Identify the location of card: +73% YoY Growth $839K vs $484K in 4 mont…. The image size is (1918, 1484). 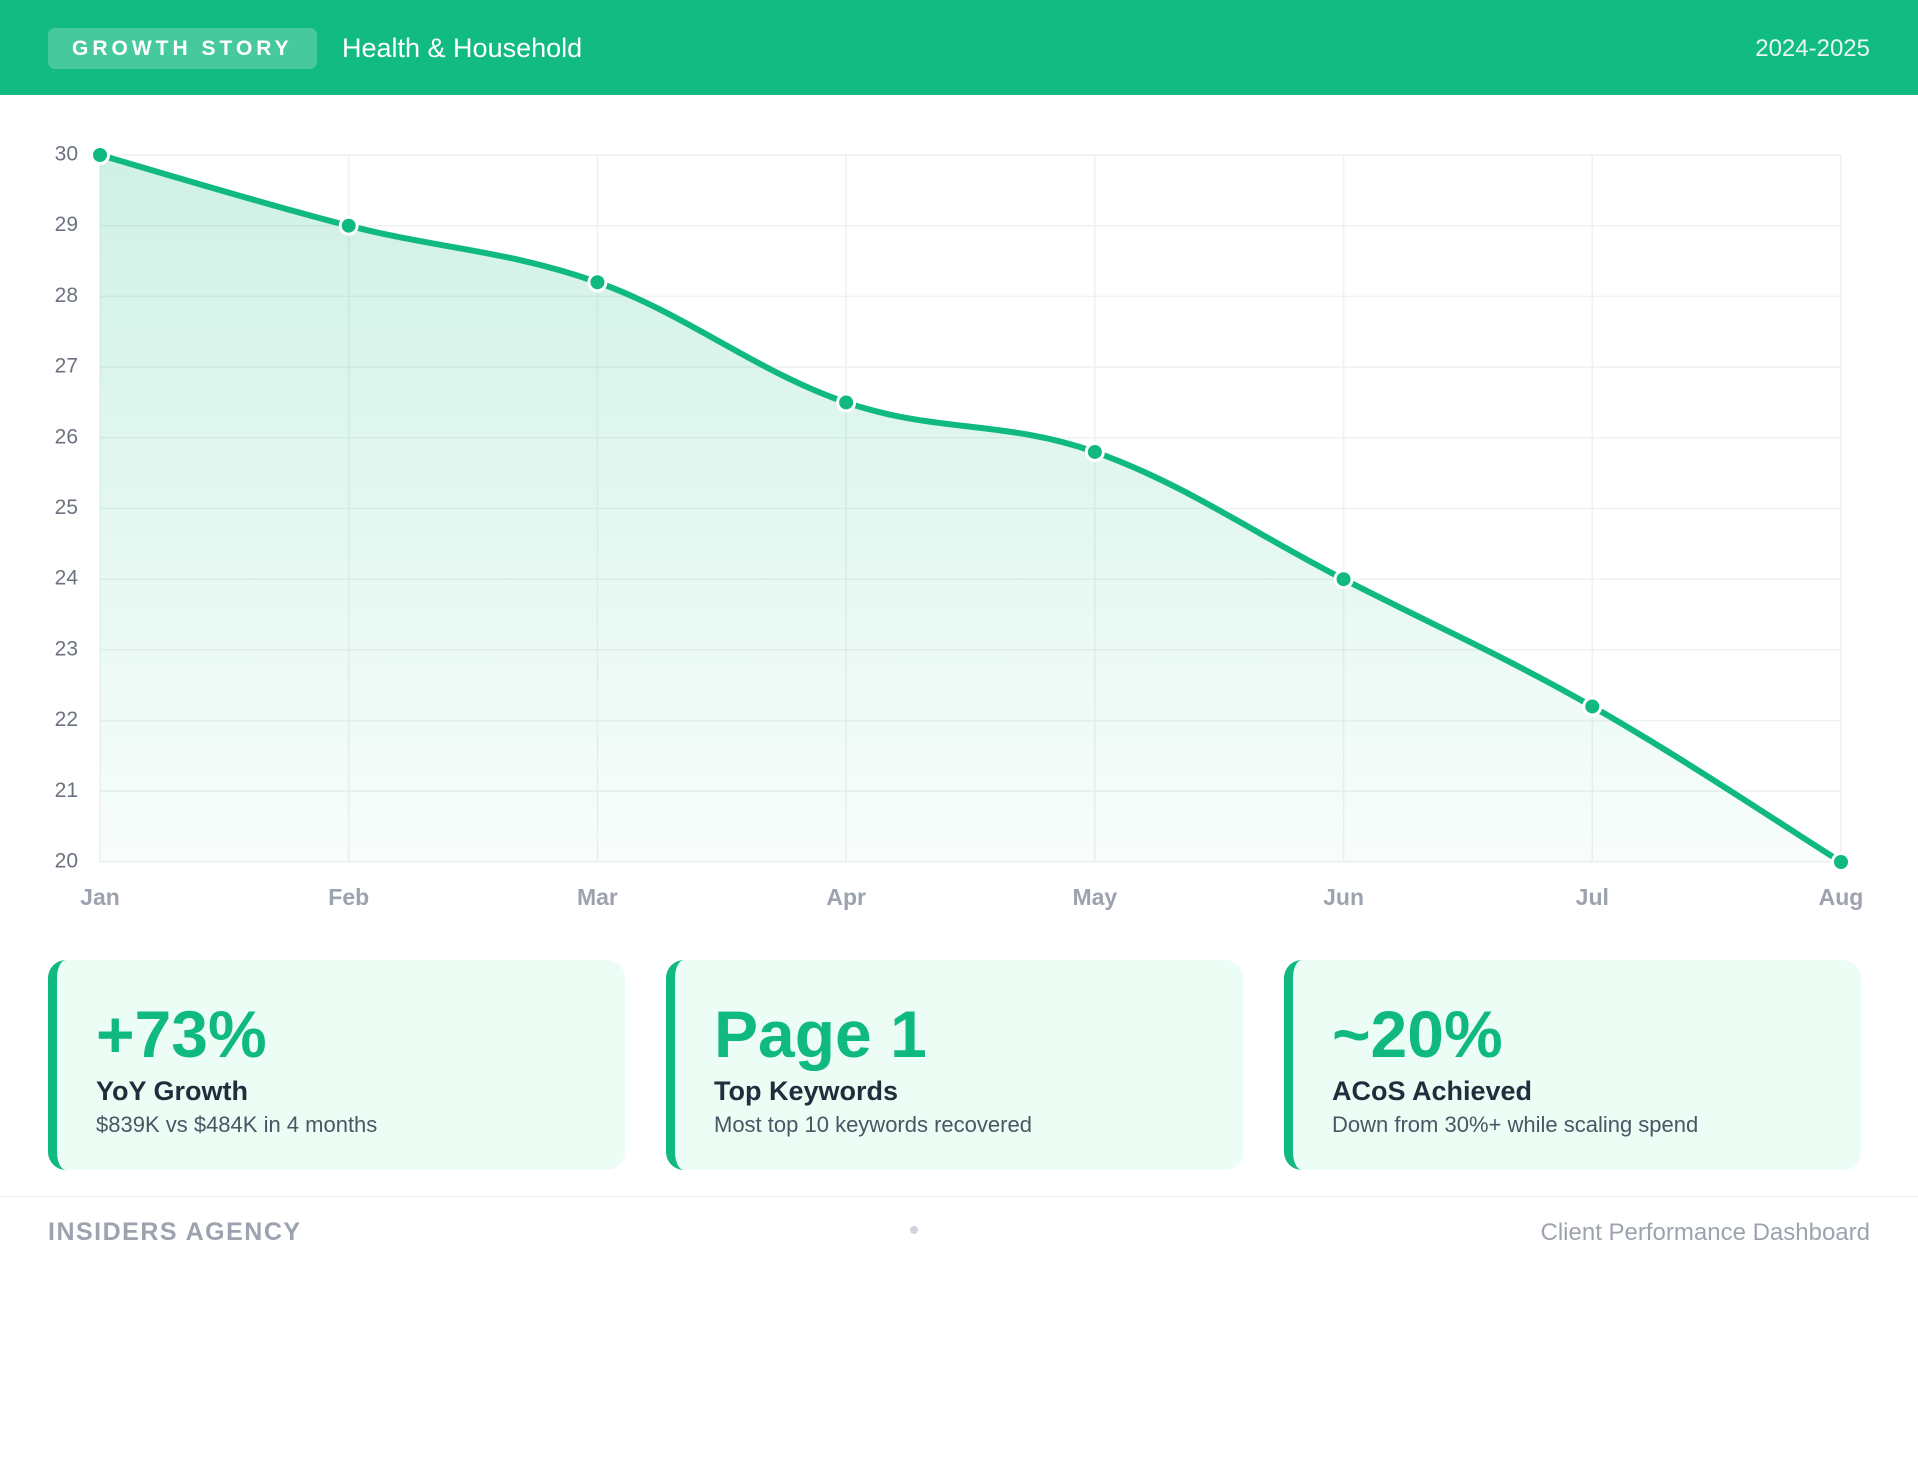
(336, 1065).